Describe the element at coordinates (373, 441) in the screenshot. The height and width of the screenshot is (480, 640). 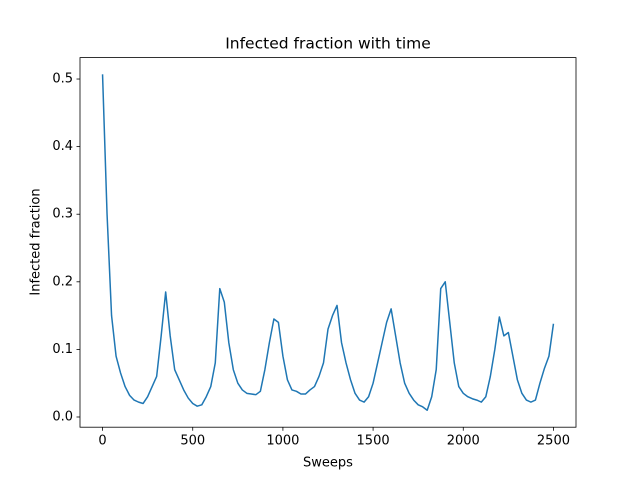
I see `x-tick-label: 1500` at that location.